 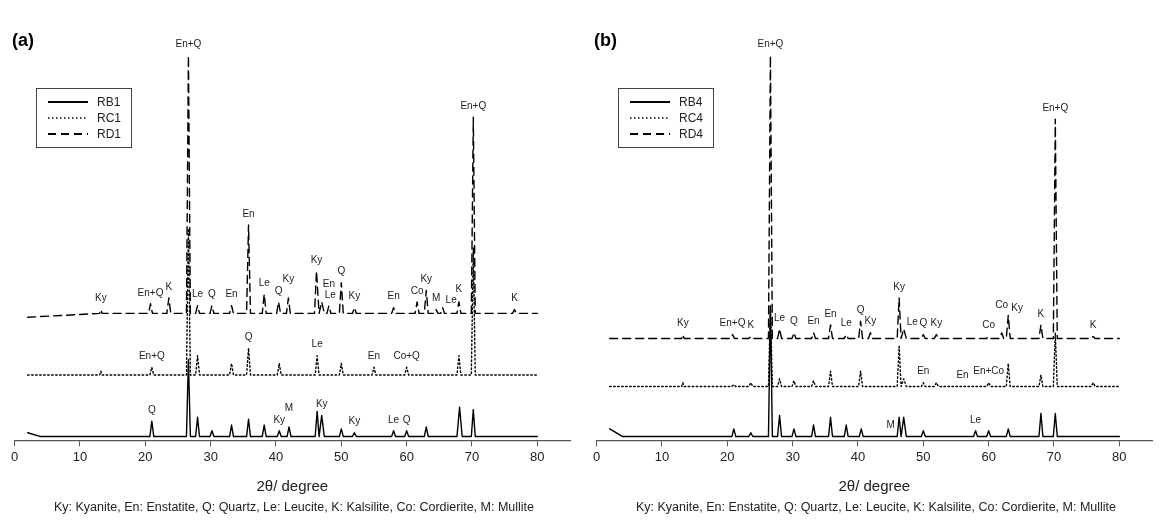 What do you see at coordinates (989, 371) in the screenshot?
I see `annotation: En+Co` at bounding box center [989, 371].